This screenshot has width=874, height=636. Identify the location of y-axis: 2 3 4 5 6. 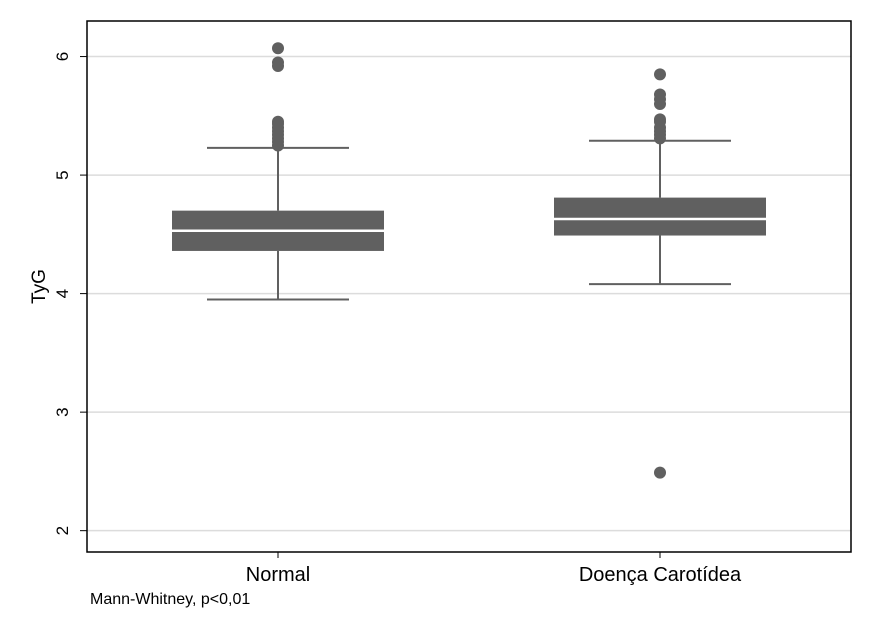
(70, 293).